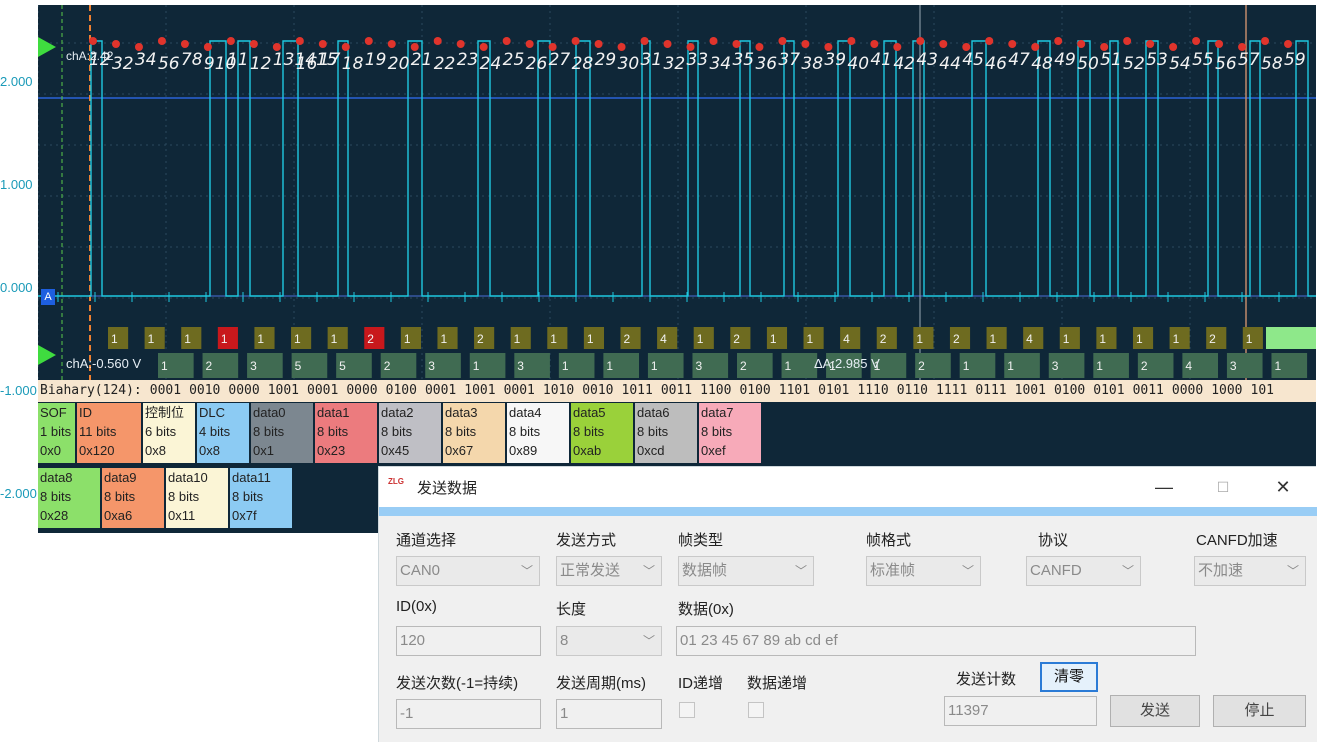 Image resolution: width=1322 pixels, height=742 pixels. I want to click on field-name: data7, so click(717, 412).